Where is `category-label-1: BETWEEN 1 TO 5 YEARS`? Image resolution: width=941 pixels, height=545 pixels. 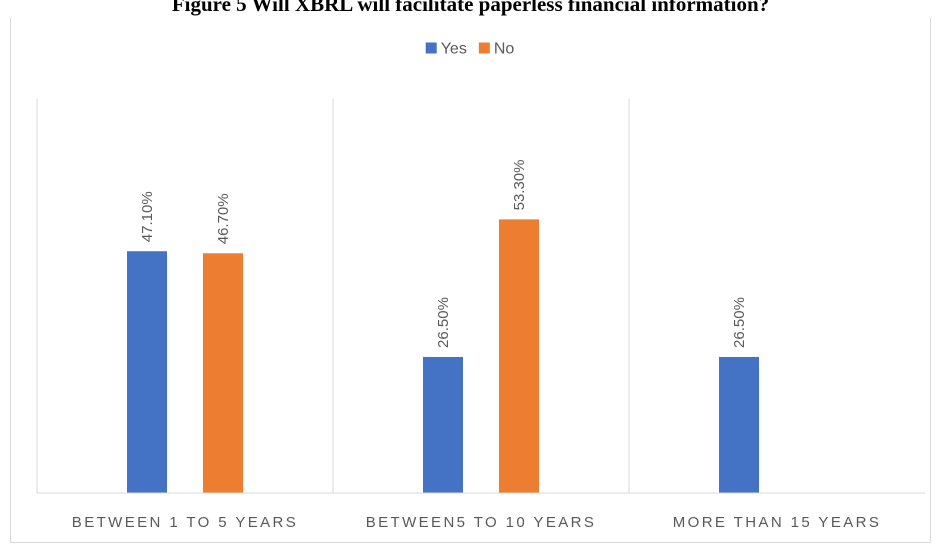
category-label-1: BETWEEN 1 TO 5 YEARS is located at coordinates (185, 522).